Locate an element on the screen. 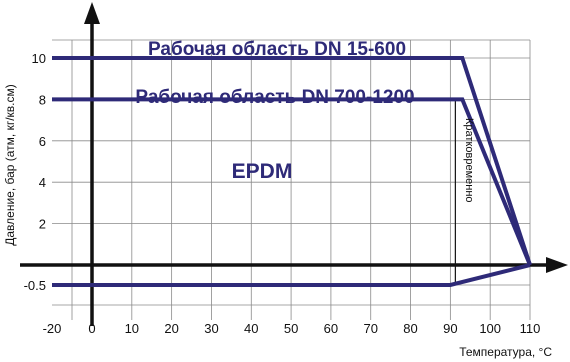 This screenshot has width=570, height=362. short-term-label: Кратковременно is located at coordinates (469, 160).